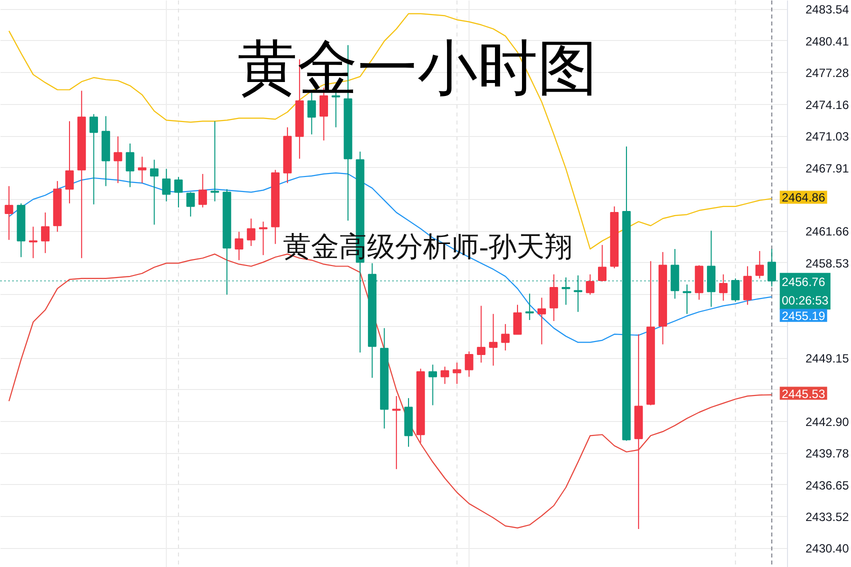  What do you see at coordinates (828, 9) in the screenshot?
I see `y-tick-label: 2483.54` at bounding box center [828, 9].